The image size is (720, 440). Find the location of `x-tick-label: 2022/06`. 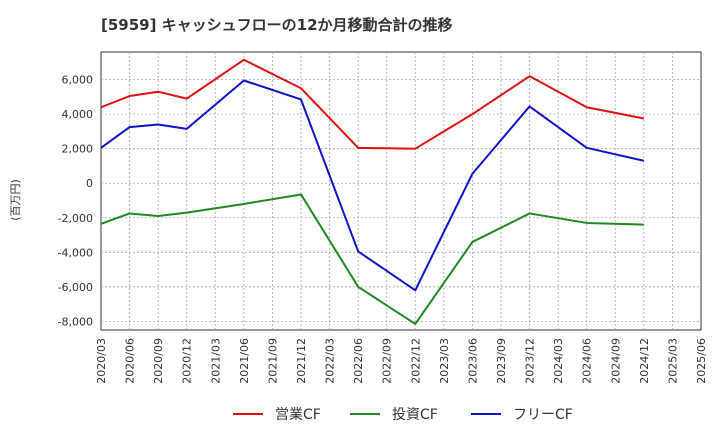

x-tick-label: 2022/06 is located at coordinates (358, 361).